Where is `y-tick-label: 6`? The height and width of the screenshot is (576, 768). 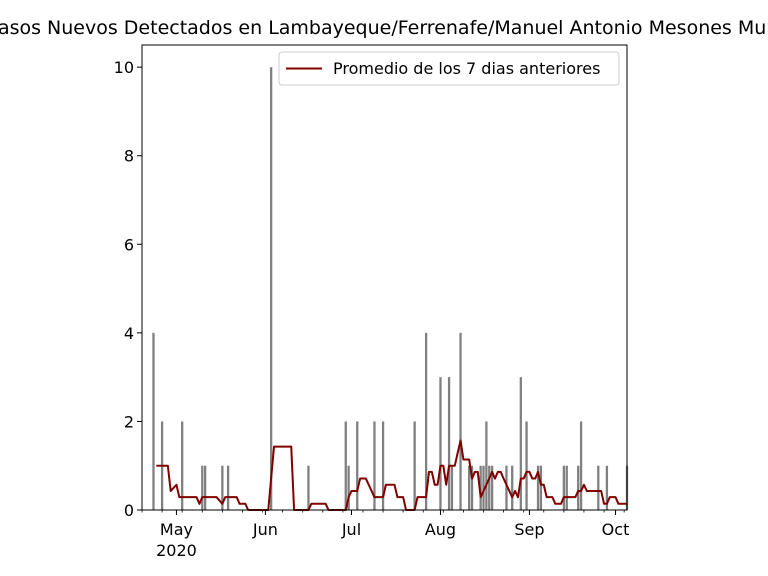
y-tick-label: 6 is located at coordinates (129, 244).